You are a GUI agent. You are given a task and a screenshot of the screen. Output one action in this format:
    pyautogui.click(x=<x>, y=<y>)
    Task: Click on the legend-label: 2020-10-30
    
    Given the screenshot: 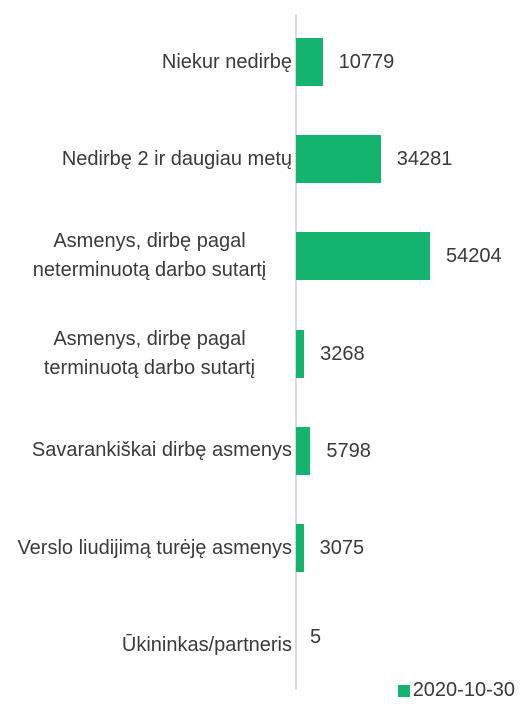 What is the action you would take?
    pyautogui.click(x=463, y=690)
    